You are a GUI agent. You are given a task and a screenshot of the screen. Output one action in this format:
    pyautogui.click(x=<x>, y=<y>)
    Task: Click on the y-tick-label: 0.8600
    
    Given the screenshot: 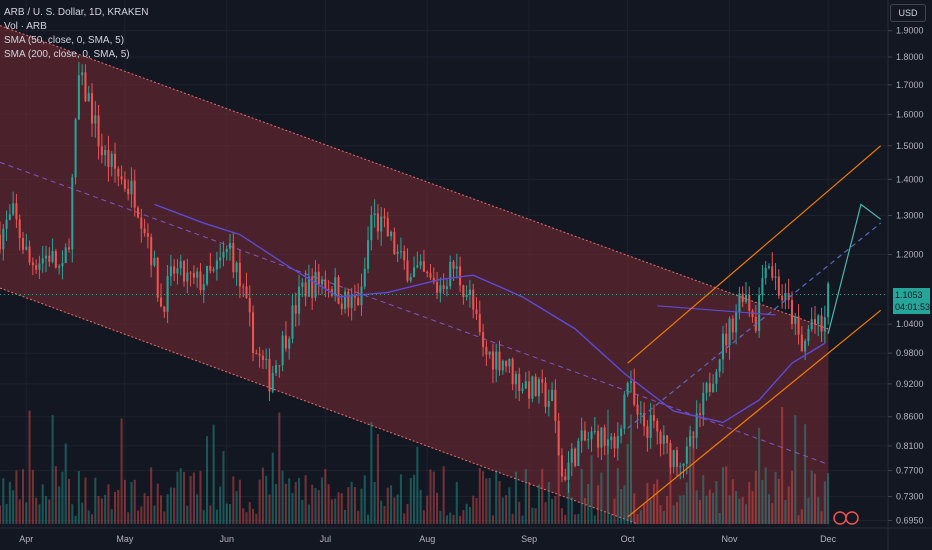 What is the action you would take?
    pyautogui.click(x=910, y=417)
    